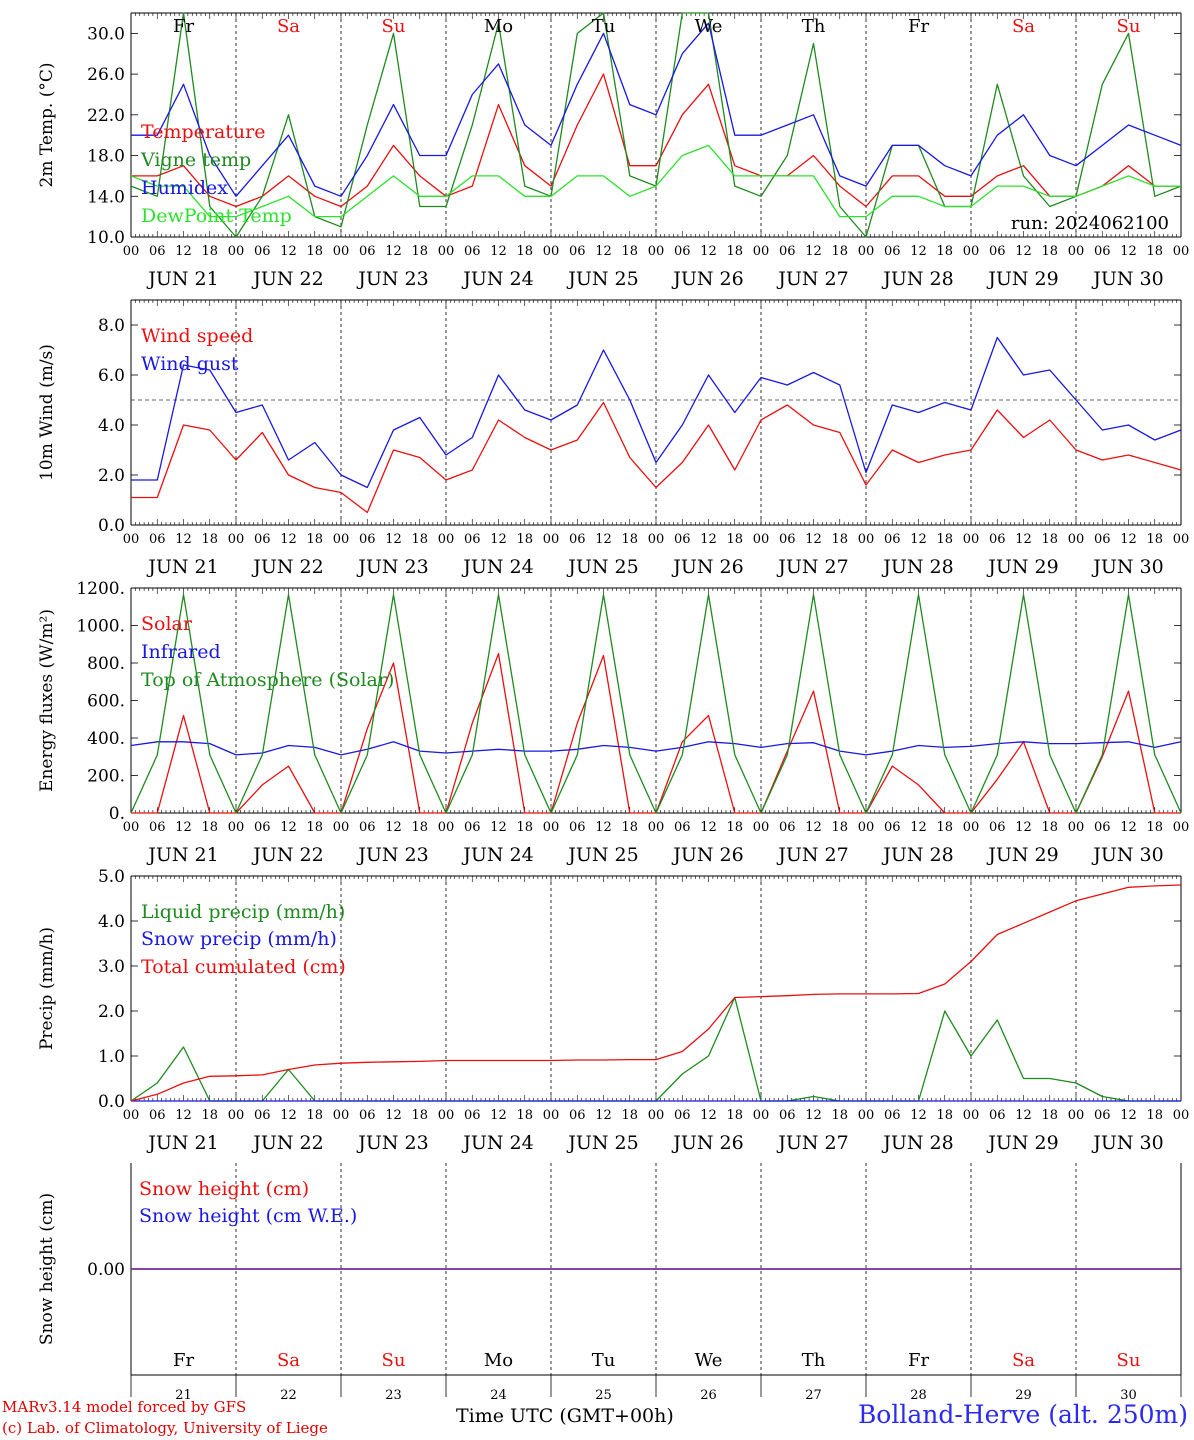 The image size is (1194, 1440). What do you see at coordinates (181, 652) in the screenshot?
I see `legend-entry: Infrared` at bounding box center [181, 652].